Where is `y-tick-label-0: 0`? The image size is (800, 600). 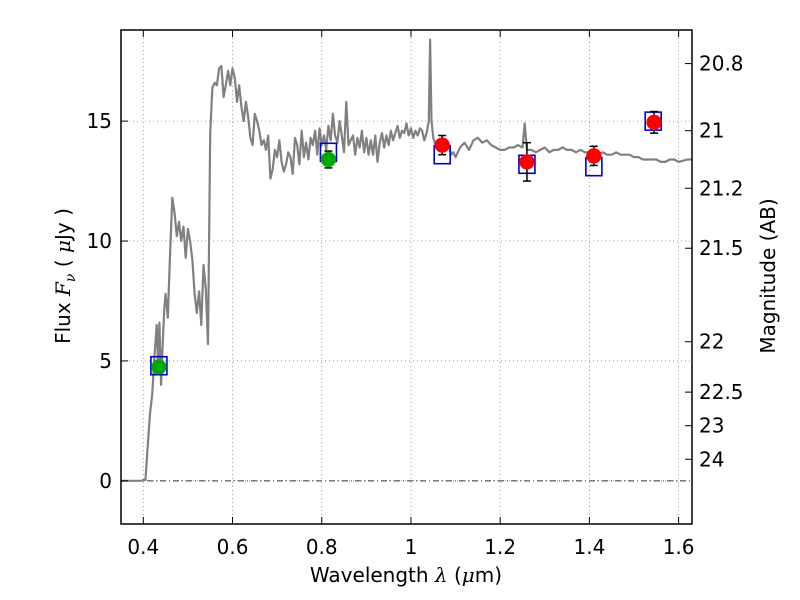 y-tick-label-0: 0 is located at coordinates (105, 481).